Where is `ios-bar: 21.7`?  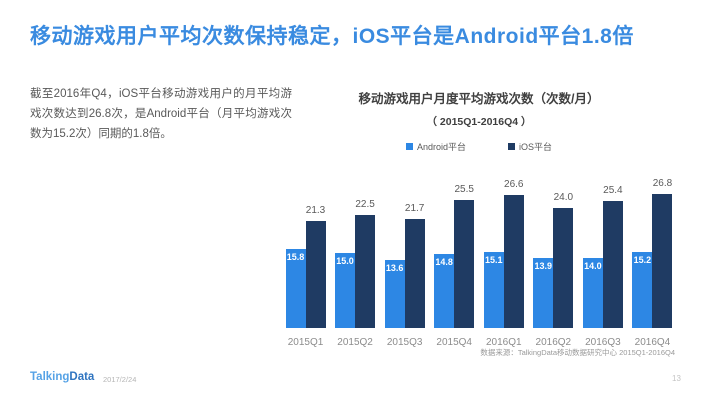
ios-bar: 21.7 is located at coordinates (414, 265).